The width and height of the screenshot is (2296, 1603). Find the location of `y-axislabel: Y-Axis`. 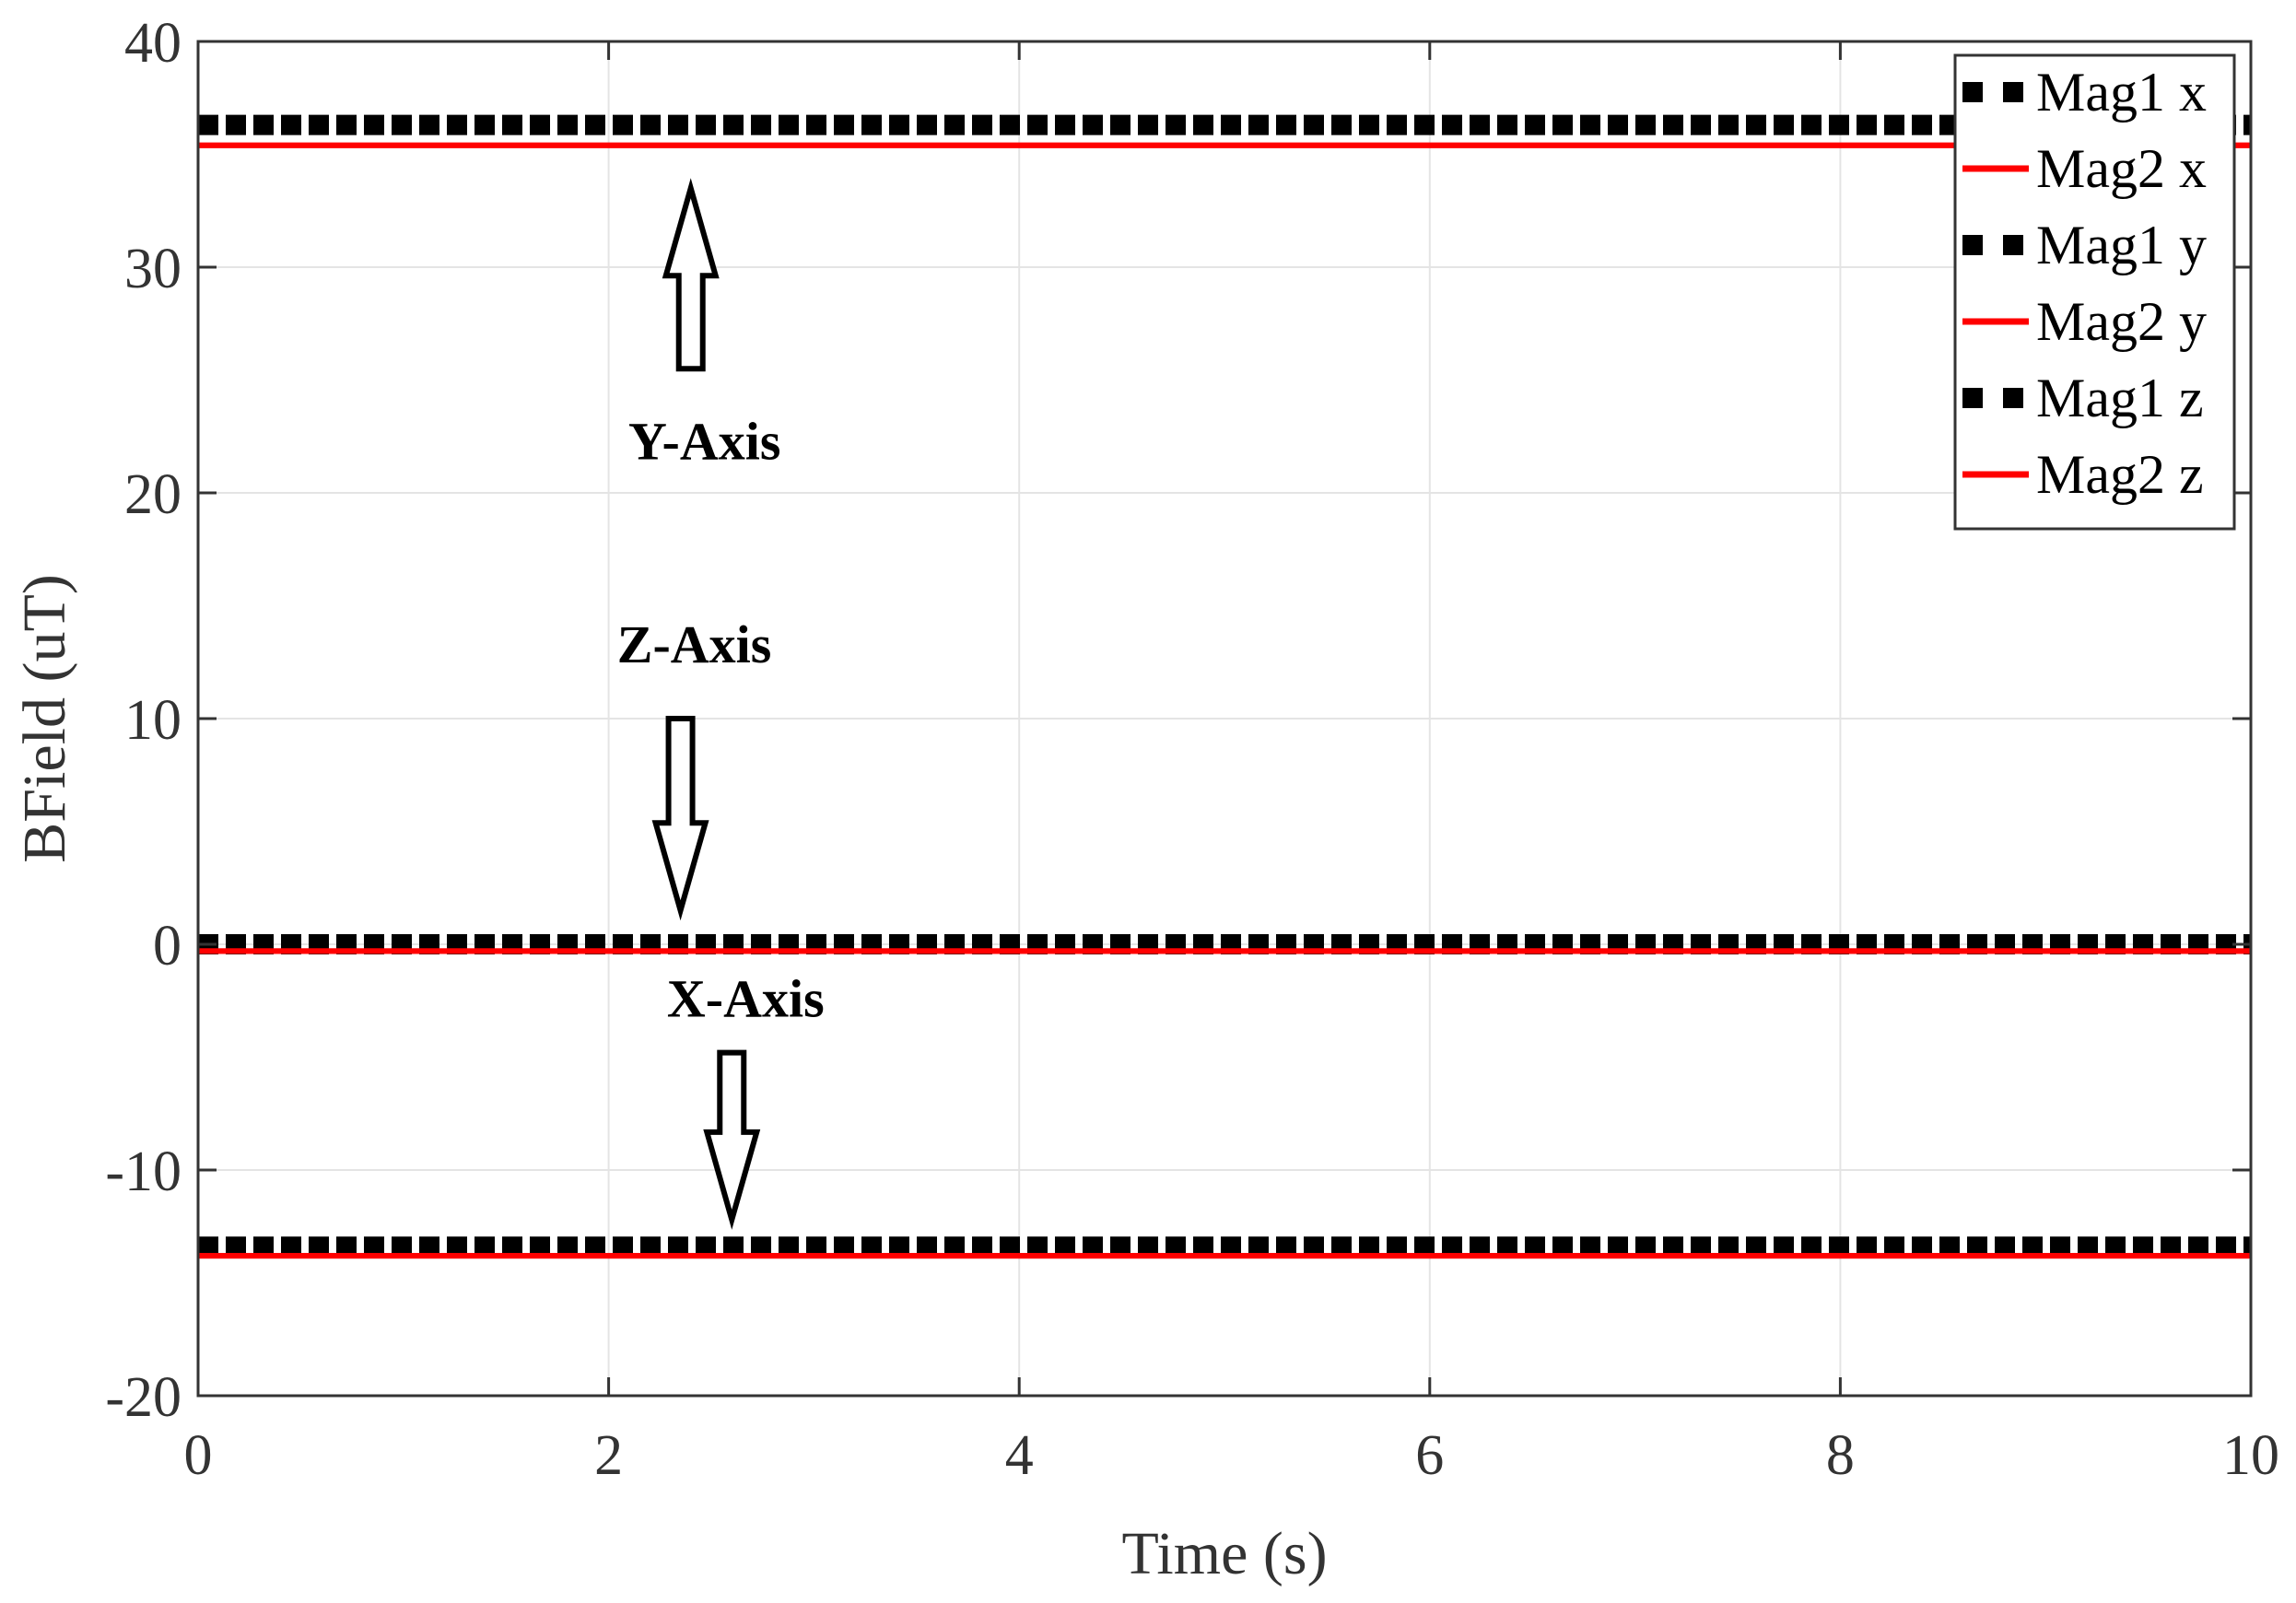

y-axislabel: Y-Axis is located at coordinates (704, 441).